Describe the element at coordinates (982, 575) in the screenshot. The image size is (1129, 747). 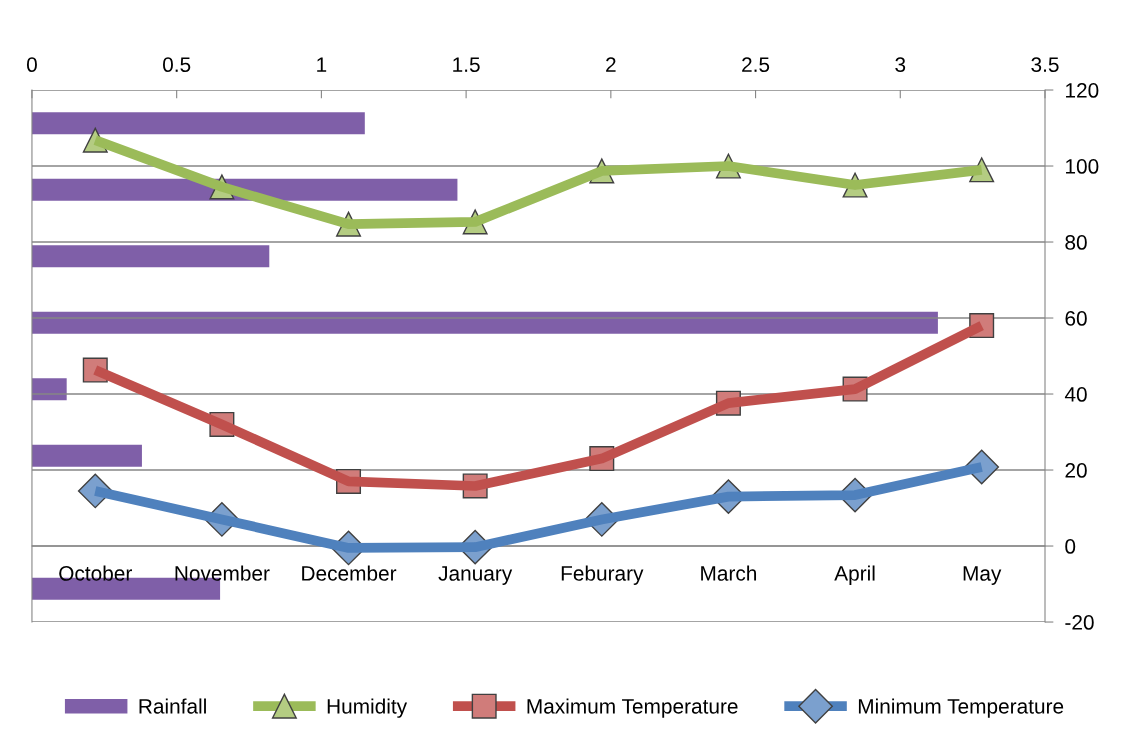
I see `x-tick-label: May` at that location.